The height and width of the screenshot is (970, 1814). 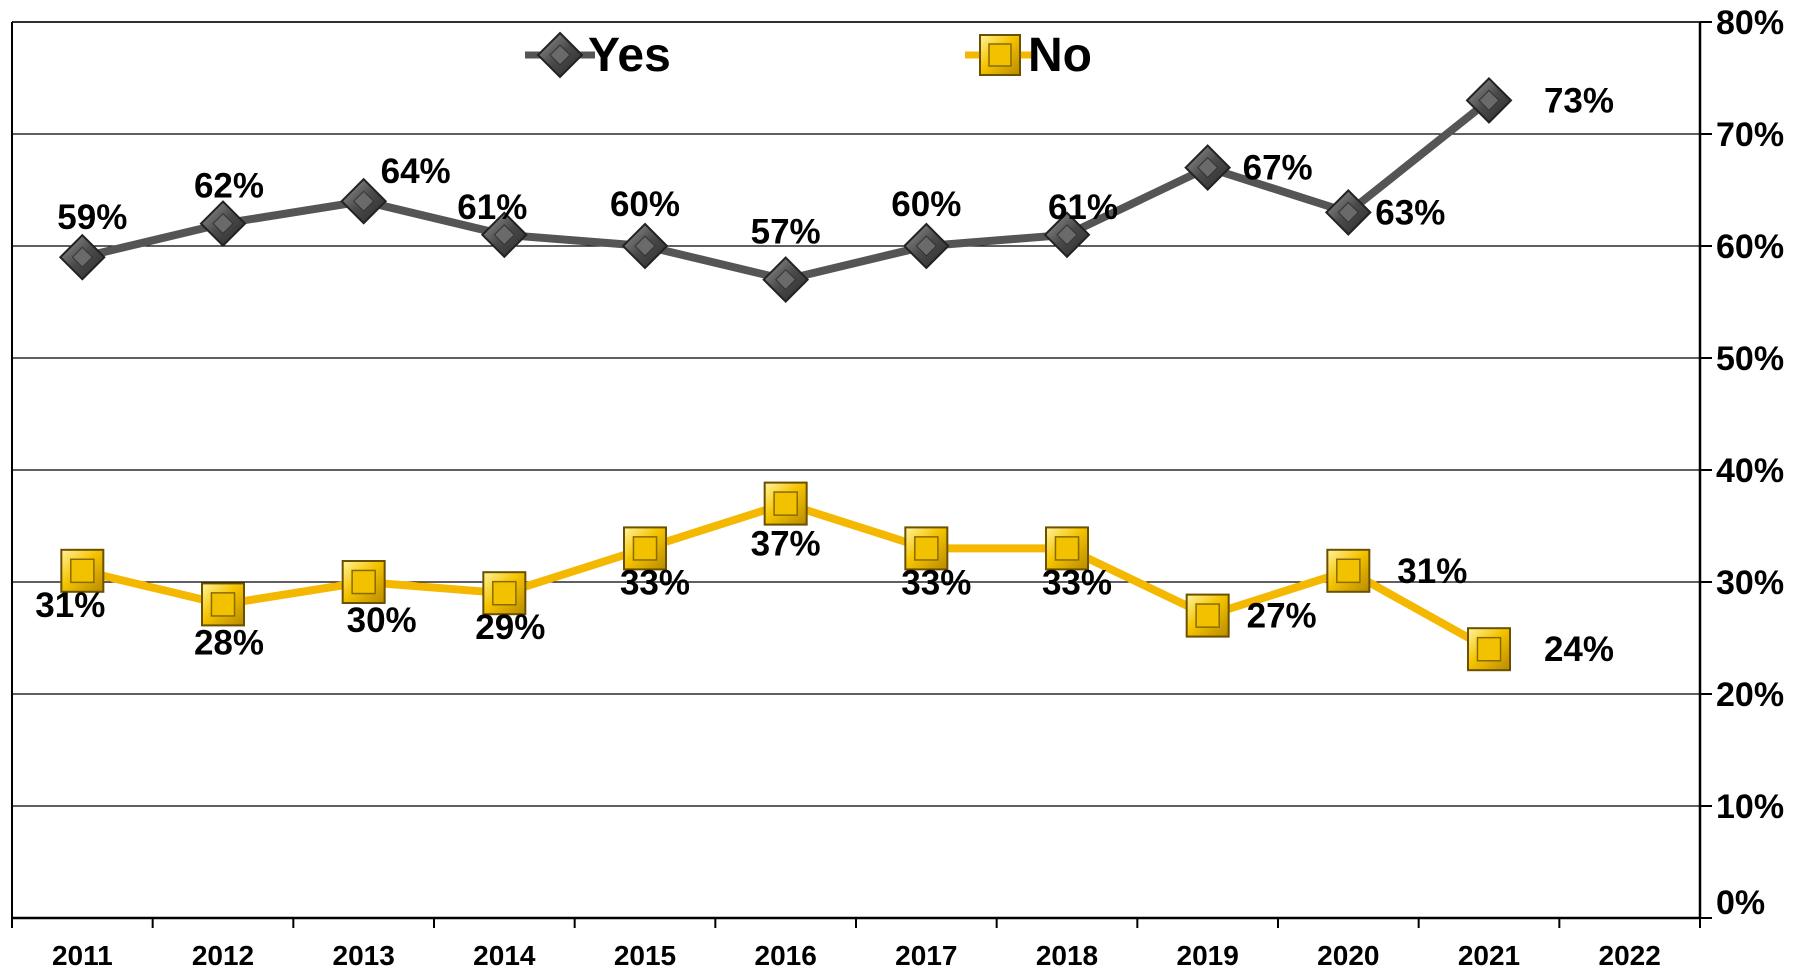 I want to click on x-tick-label: 2022, so click(x=1630, y=955).